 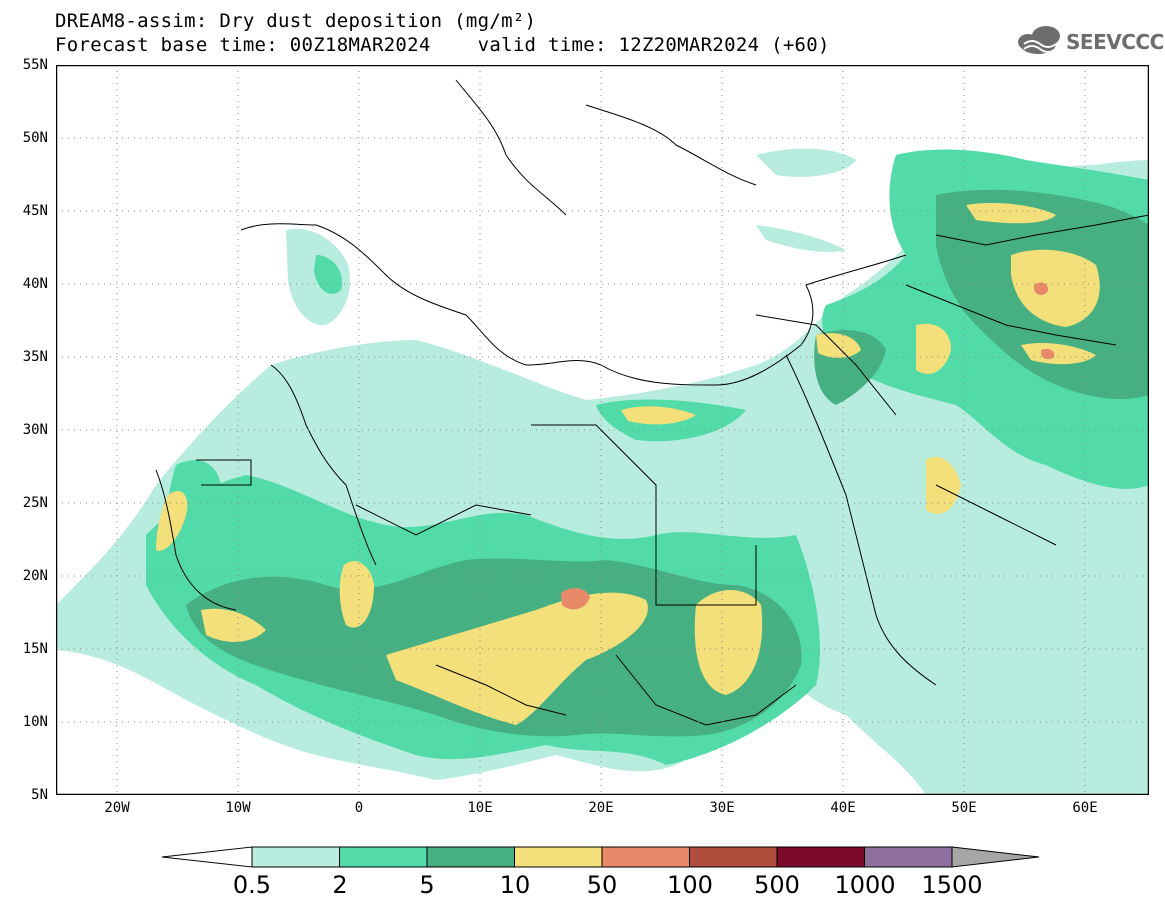 What do you see at coordinates (35, 503) in the screenshot?
I see `lat-label: 25N` at bounding box center [35, 503].